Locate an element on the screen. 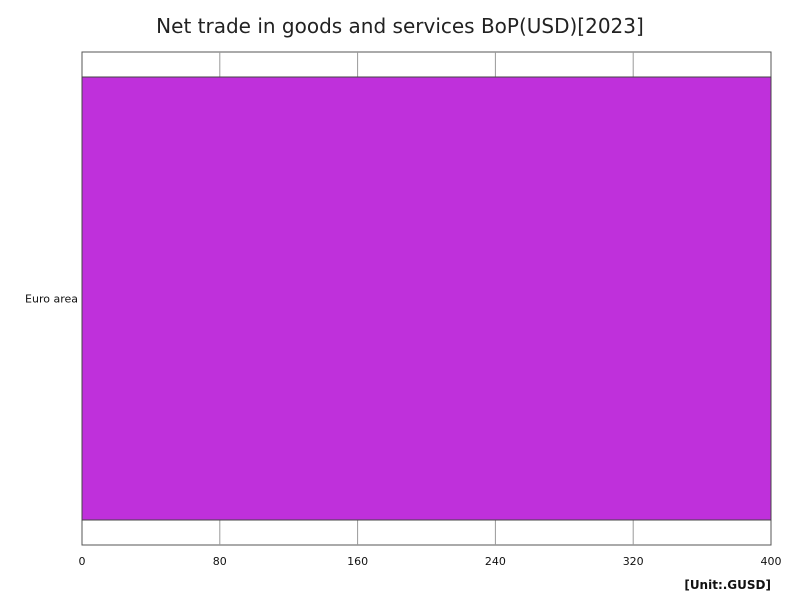 Image resolution: width=800 pixels, height=600 pixels. category-labels: Euro area is located at coordinates (51, 299).